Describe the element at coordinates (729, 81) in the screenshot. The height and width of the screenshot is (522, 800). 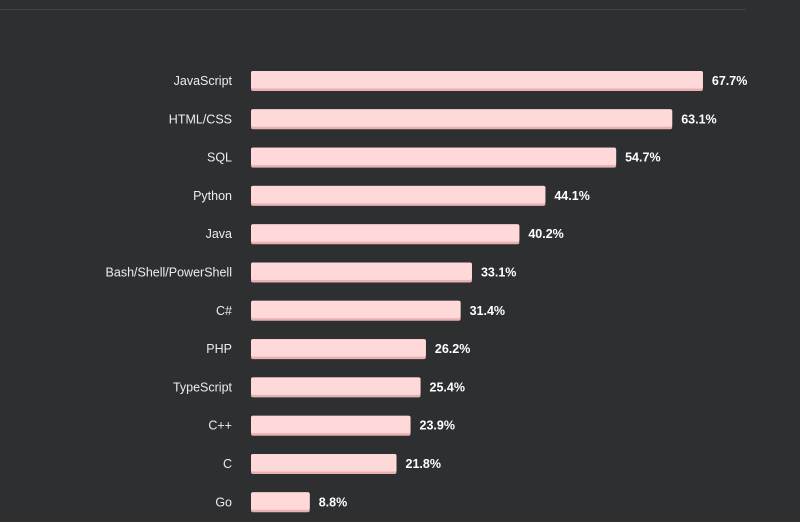
I see `value-label: 67.7%` at that location.